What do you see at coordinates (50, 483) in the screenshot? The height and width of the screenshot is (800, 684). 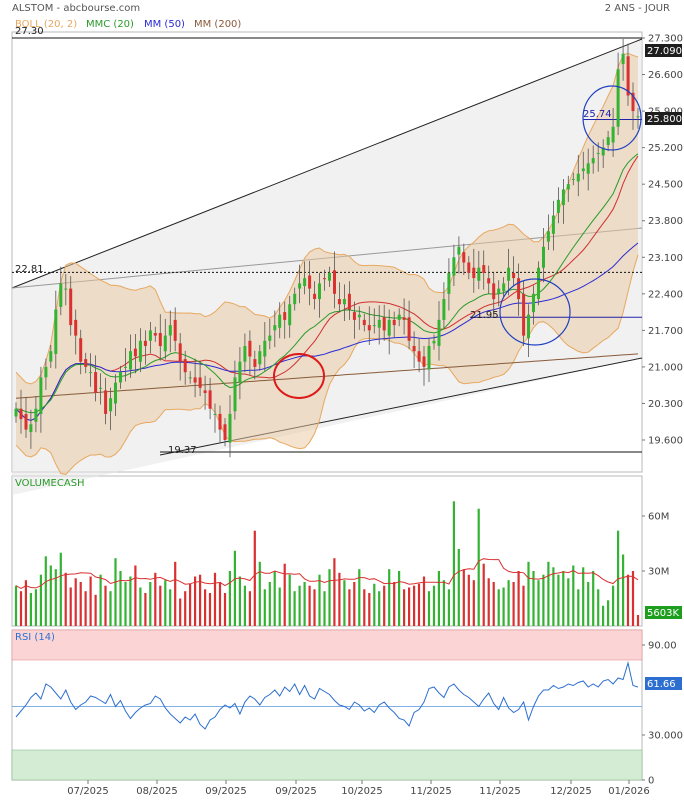 I see `volume-title: VOLUMECASH` at bounding box center [50, 483].